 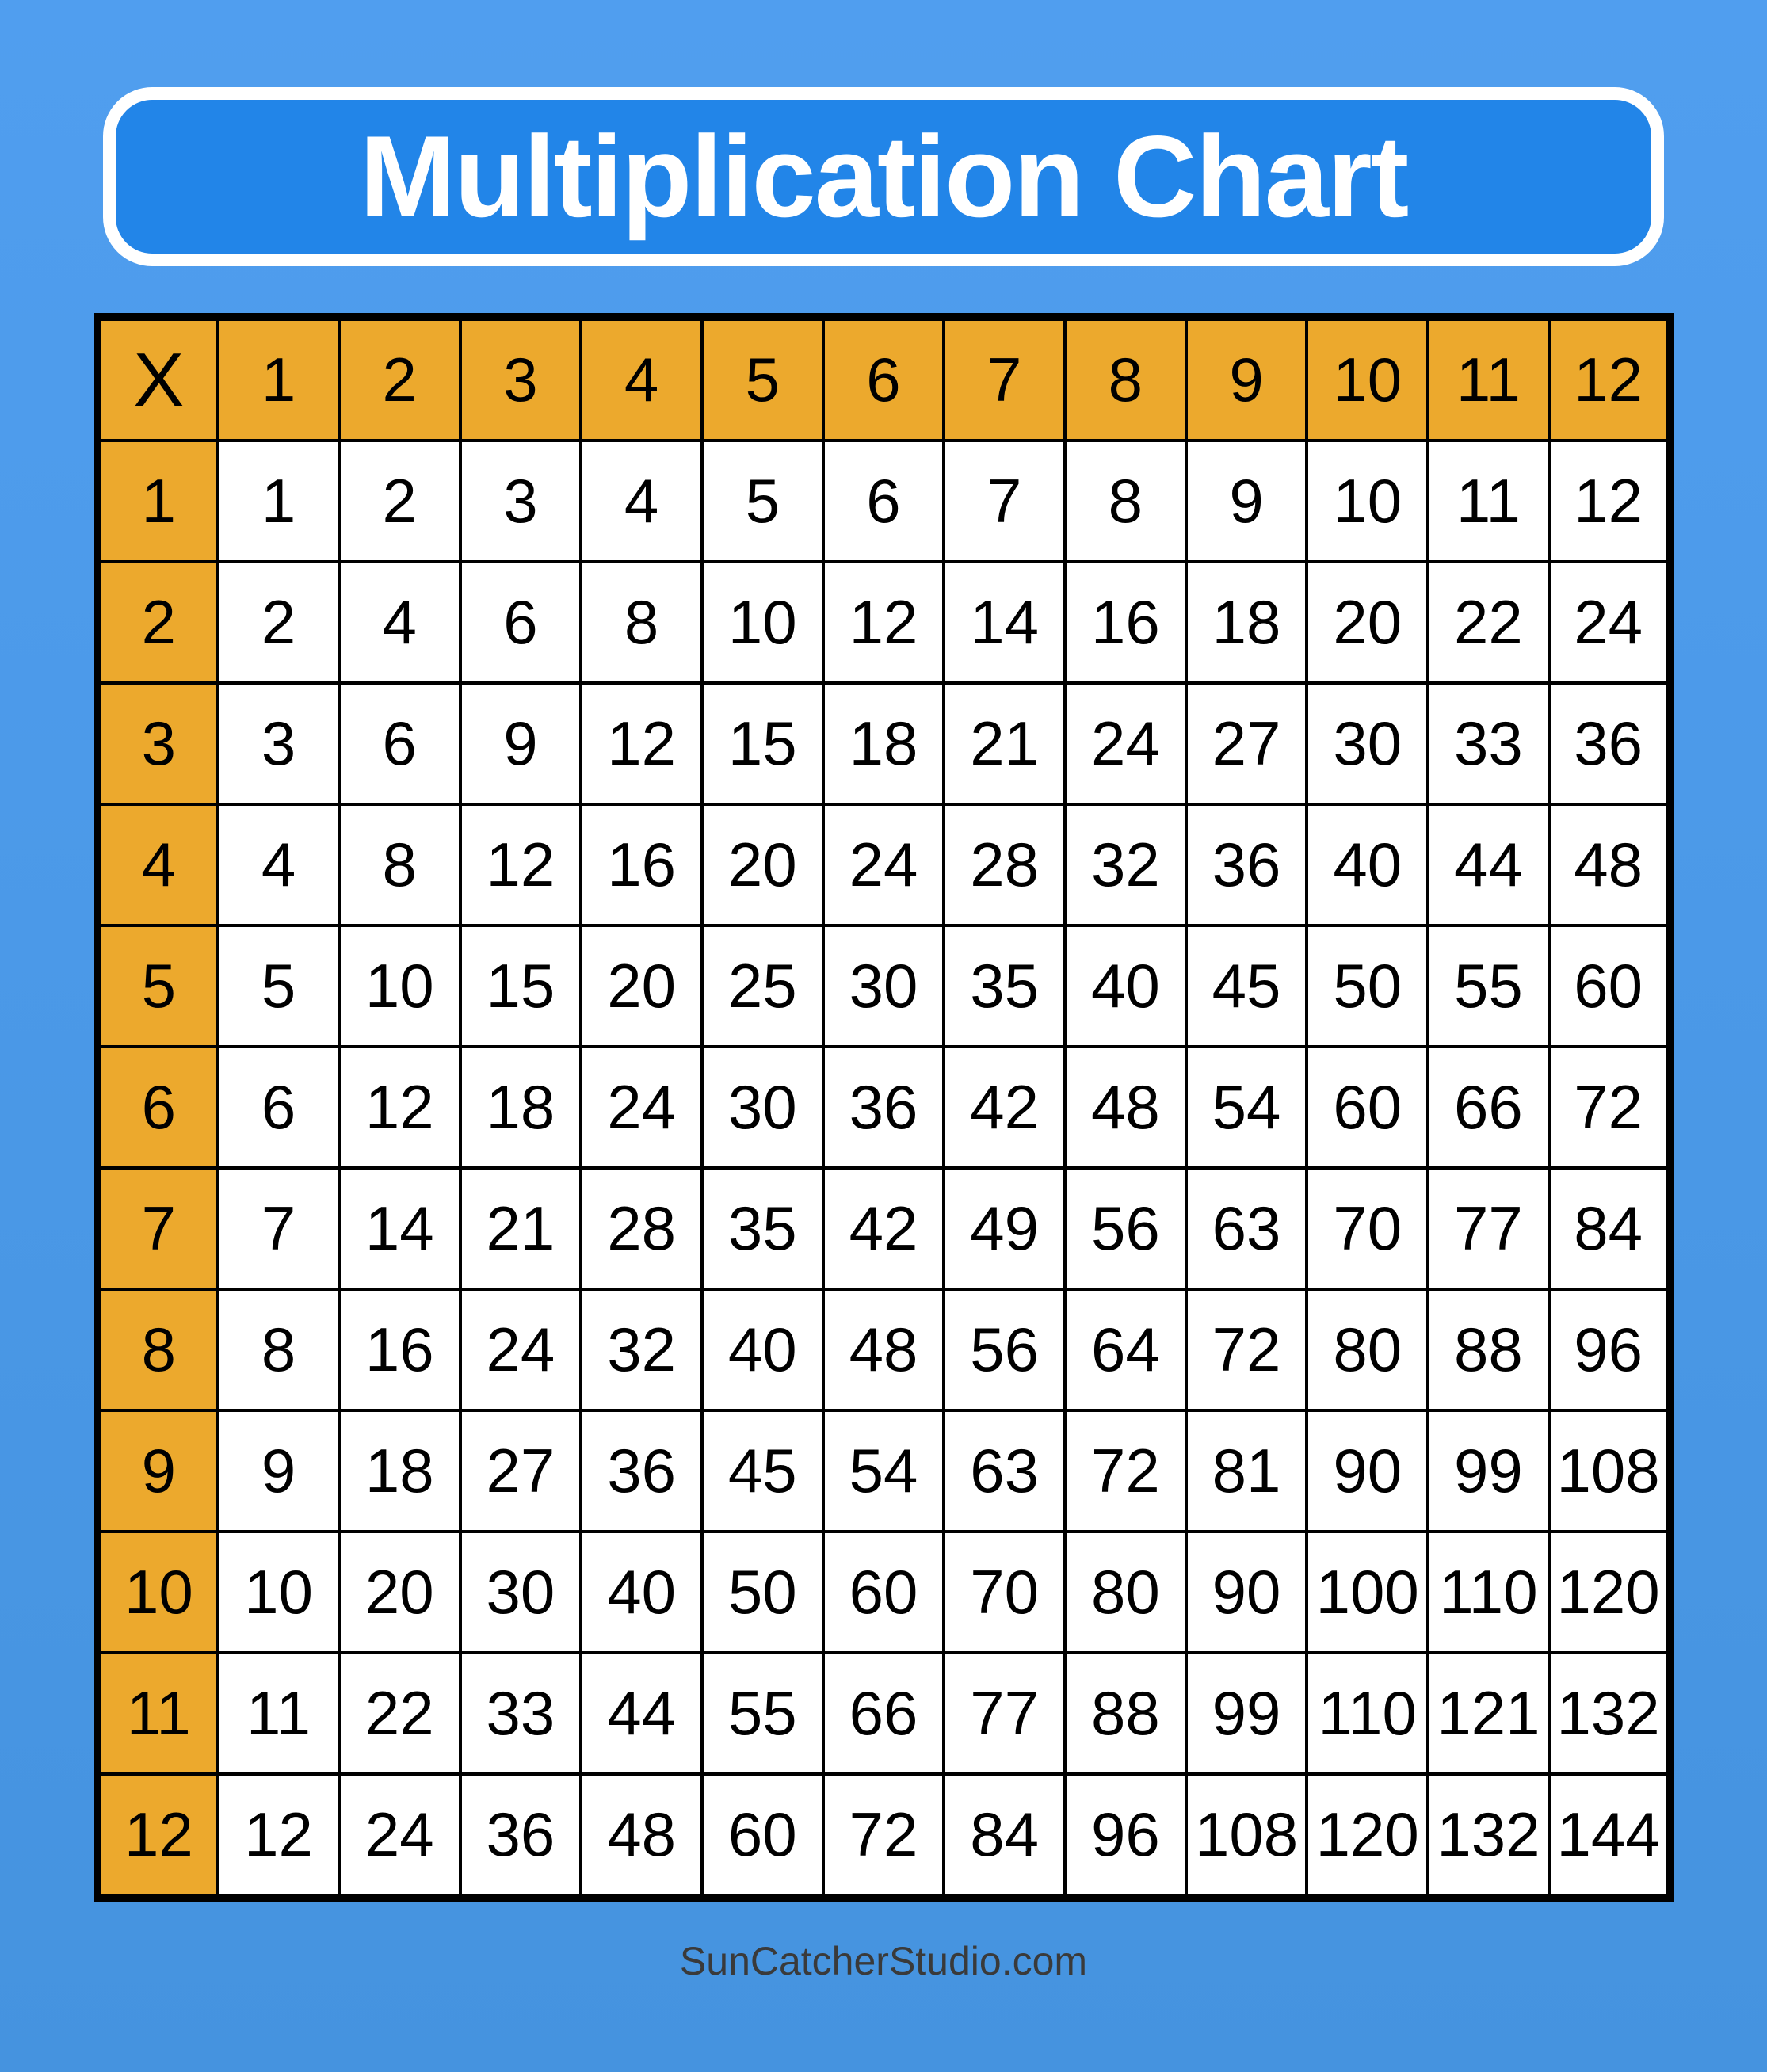 I want to click on header-row: X 1 2 3 4 5 6 7 8 9 10 11 12, so click(x=883, y=379).